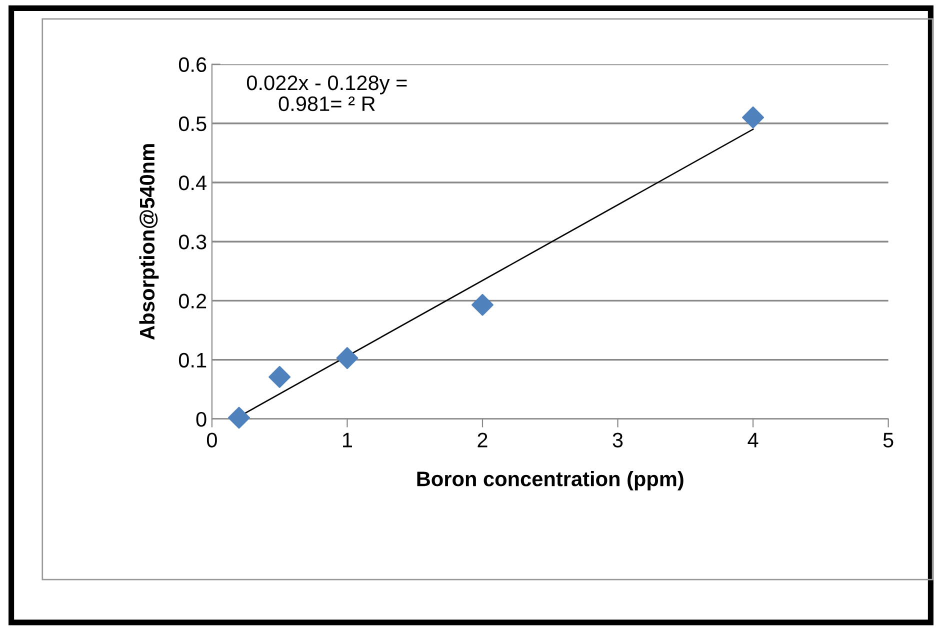  Describe the element at coordinates (211, 440) in the screenshot. I see `x-tick-label: 0` at that location.